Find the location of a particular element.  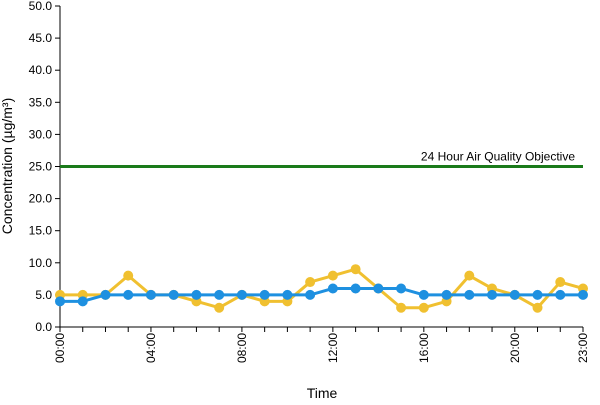

reference-line-group: 24 Hour Air Quality Objective is located at coordinates (321, 159).